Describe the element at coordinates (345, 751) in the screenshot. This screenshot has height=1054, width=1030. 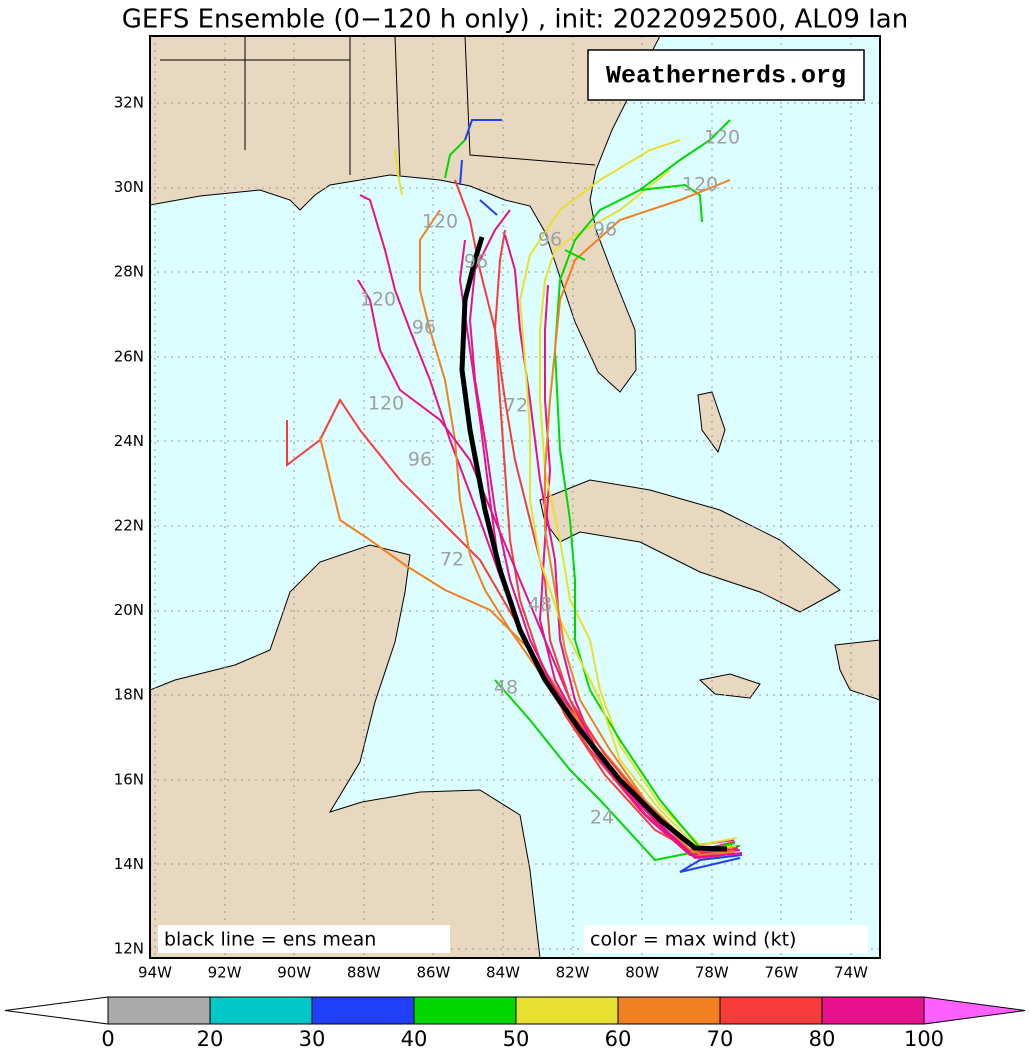
I see `central-america` at that location.